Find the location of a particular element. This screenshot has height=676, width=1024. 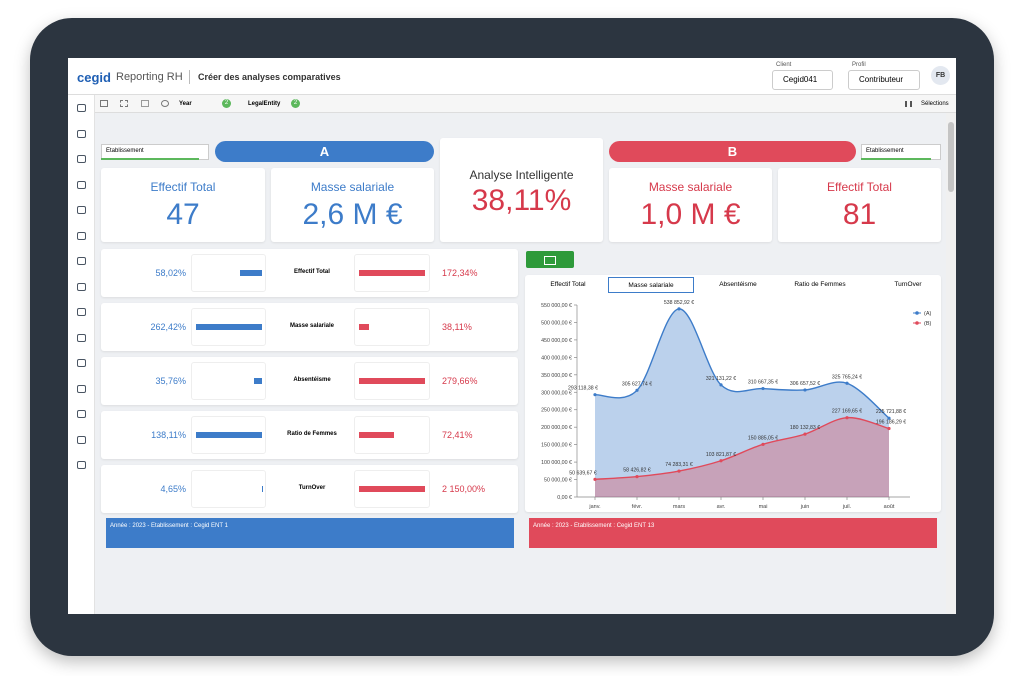

legend-label: (A) is located at coordinates (928, 314).